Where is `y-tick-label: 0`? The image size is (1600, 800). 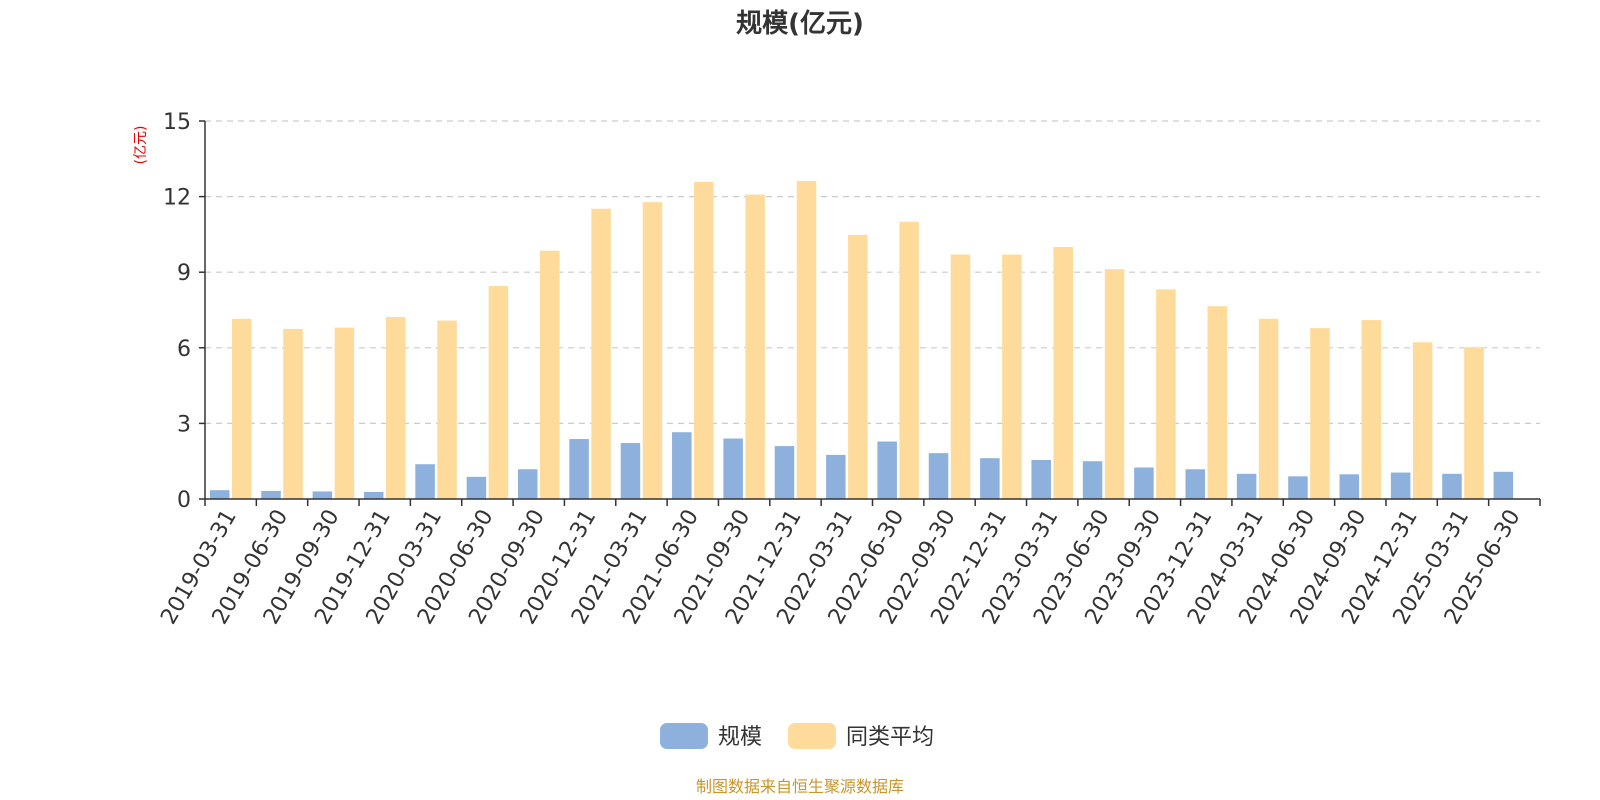
y-tick-label: 0 is located at coordinates (184, 500).